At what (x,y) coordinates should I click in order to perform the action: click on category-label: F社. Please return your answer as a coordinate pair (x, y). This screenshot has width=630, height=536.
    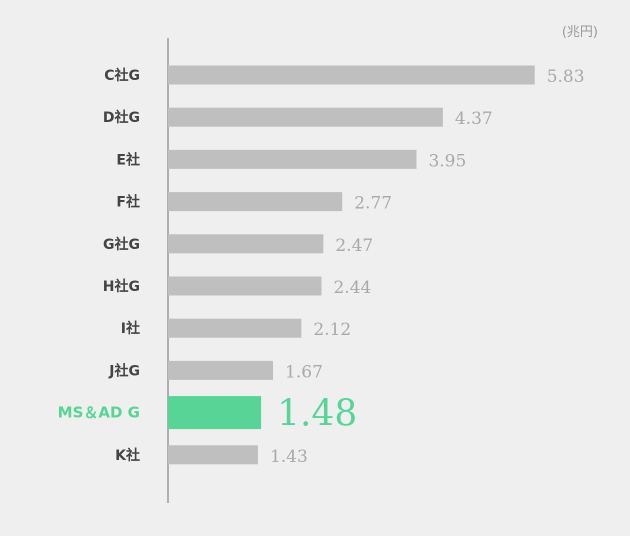
    Looking at the image, I should click on (128, 202).